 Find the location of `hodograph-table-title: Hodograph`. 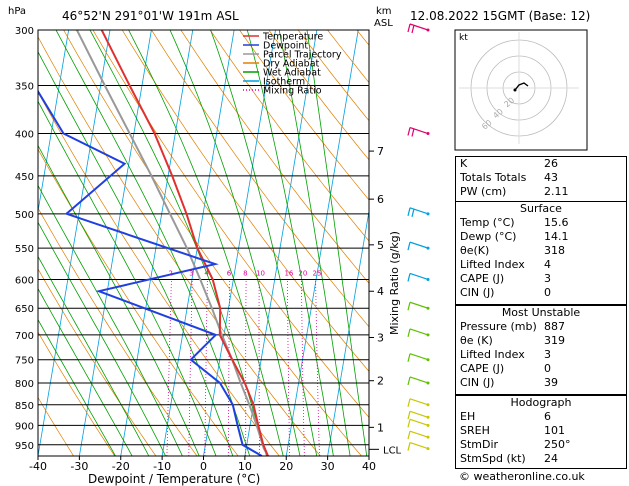

hodograph-table-title: Hodograph is located at coordinates (541, 402).